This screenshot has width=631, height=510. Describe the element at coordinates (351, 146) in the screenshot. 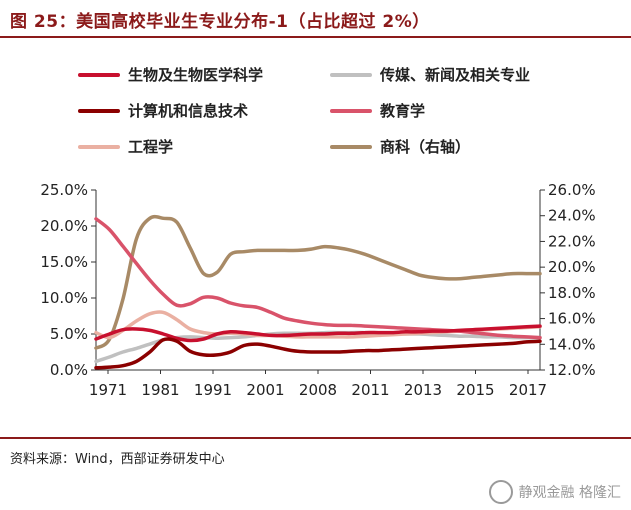

I see `legend-swatch-biz` at that location.